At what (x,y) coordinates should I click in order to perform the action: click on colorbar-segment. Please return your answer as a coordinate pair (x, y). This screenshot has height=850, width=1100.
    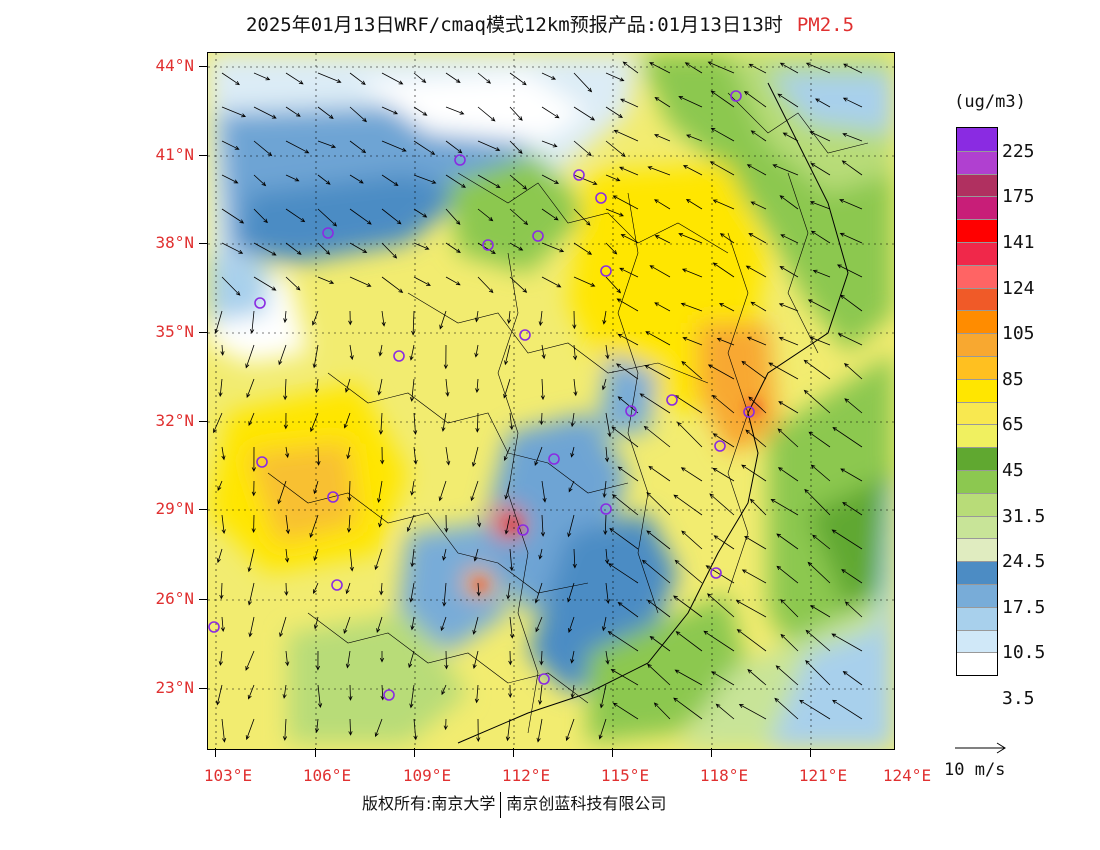
    Looking at the image, I should click on (977, 550).